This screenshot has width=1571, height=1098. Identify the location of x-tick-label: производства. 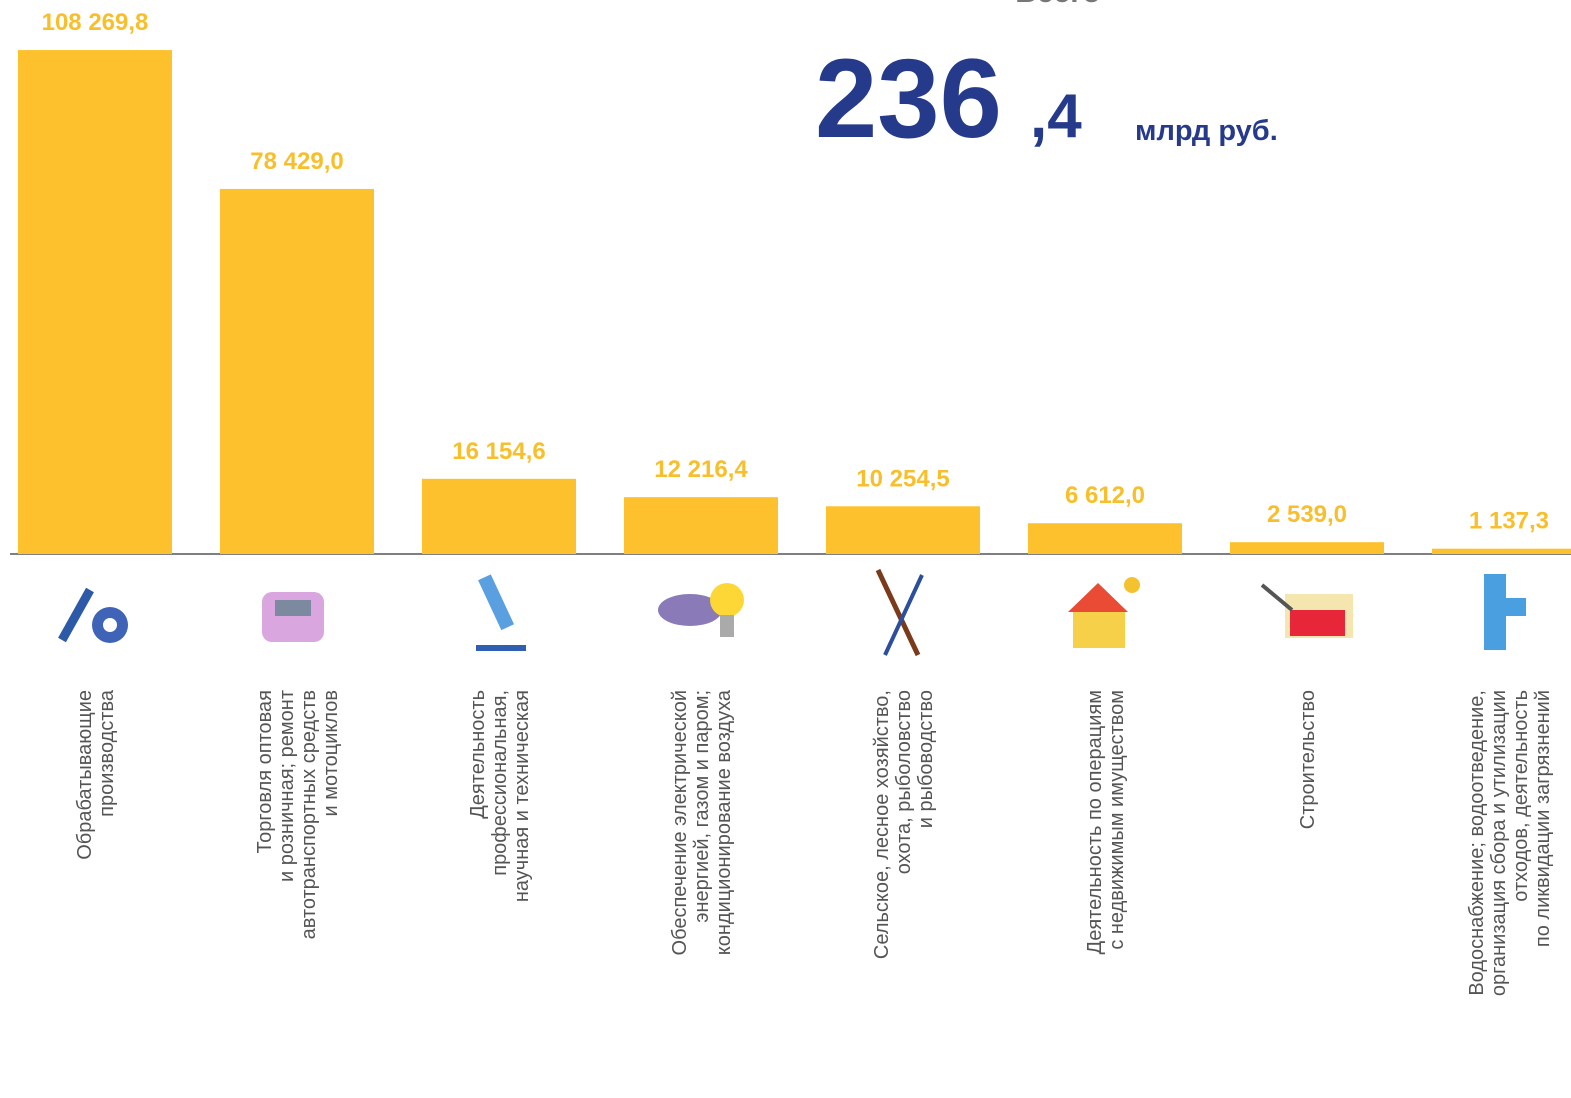
(107, 753).